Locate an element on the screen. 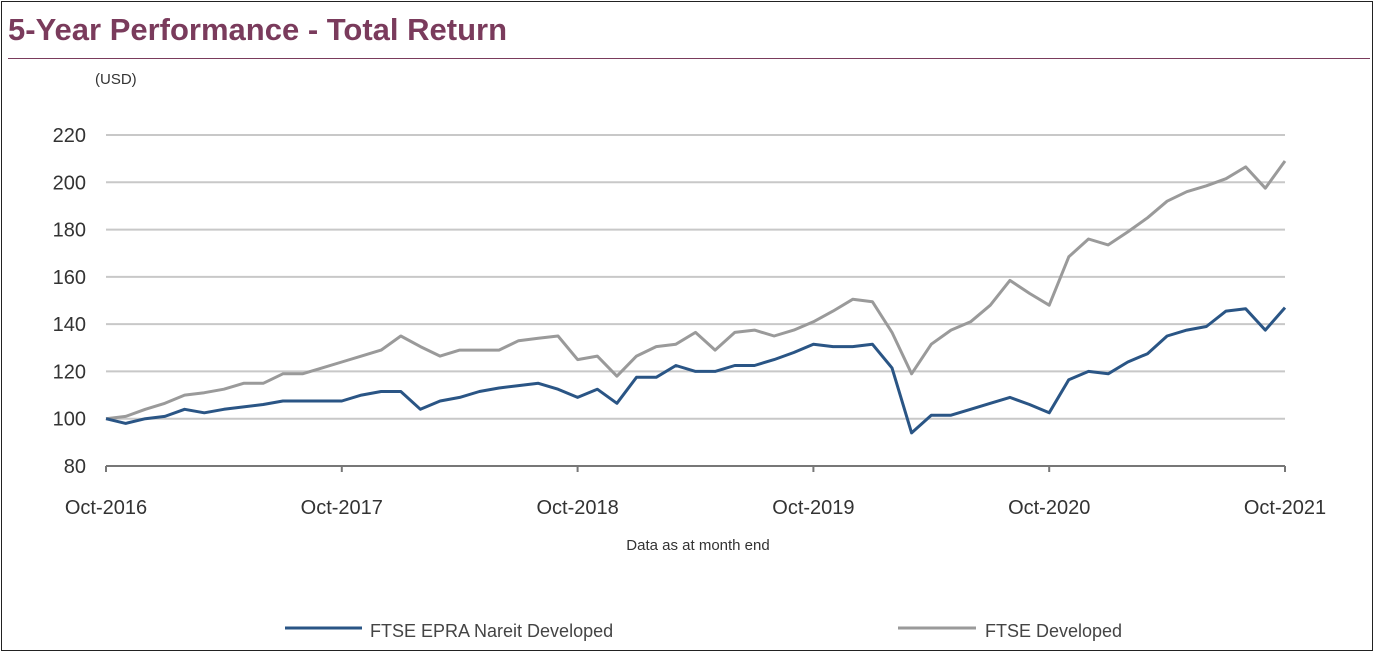 The height and width of the screenshot is (654, 1376). x-tick-label: Oct-2020 is located at coordinates (1049, 508).